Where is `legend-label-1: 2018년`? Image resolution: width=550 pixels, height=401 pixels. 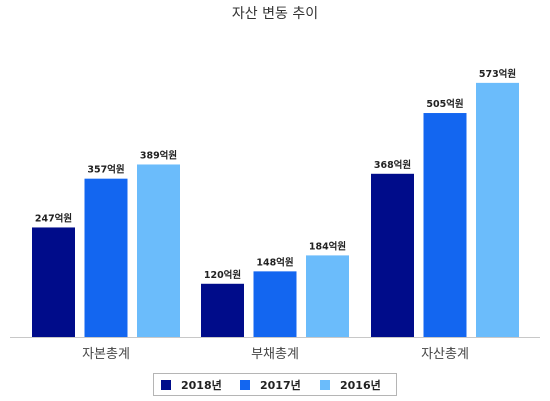
legend-label-1: 2018년 is located at coordinates (201, 385).